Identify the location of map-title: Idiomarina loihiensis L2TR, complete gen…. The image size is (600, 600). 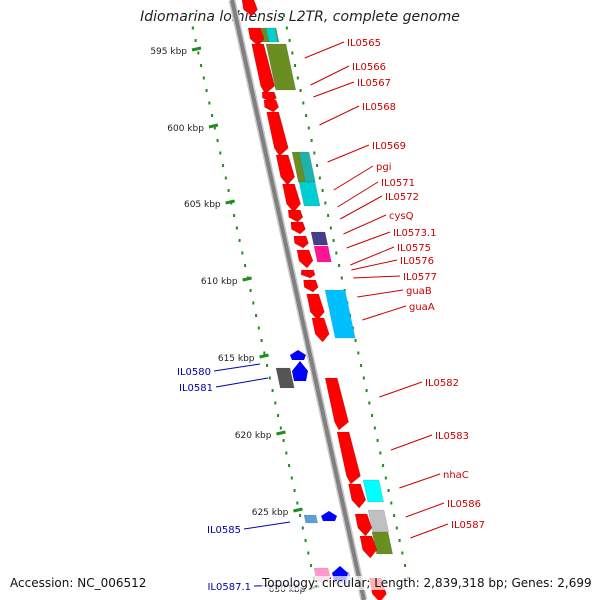
(300, 17).